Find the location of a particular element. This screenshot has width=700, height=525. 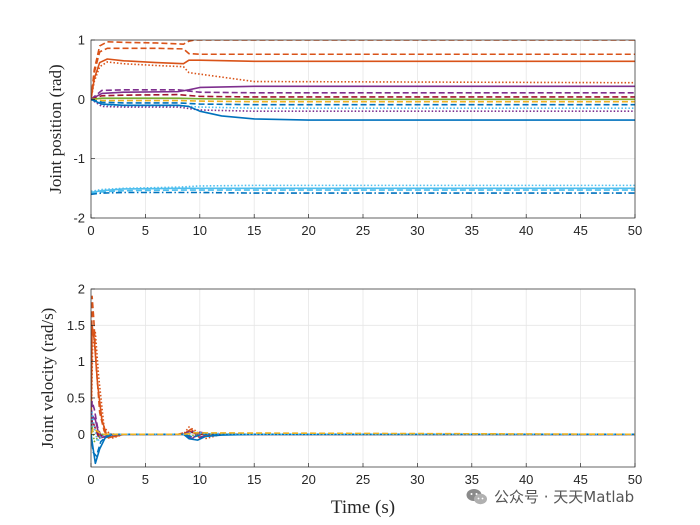

position-y-label: Joint position (rad) is located at coordinates (55, 128).